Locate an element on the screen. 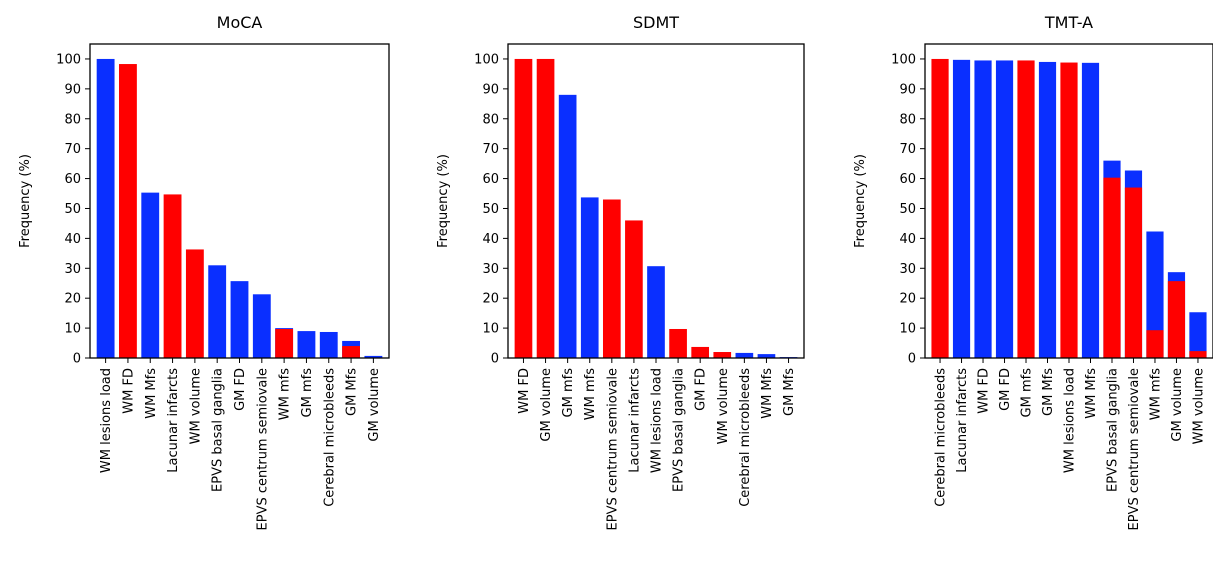  chart-title: SDMT is located at coordinates (656, 22).